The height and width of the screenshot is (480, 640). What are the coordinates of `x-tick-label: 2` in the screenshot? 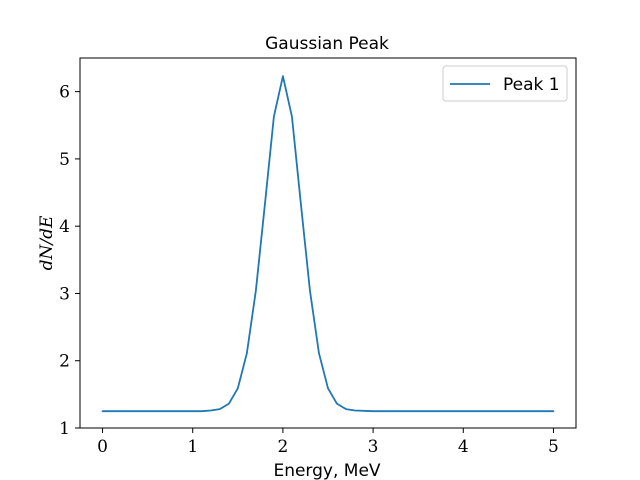 It's located at (282, 447).